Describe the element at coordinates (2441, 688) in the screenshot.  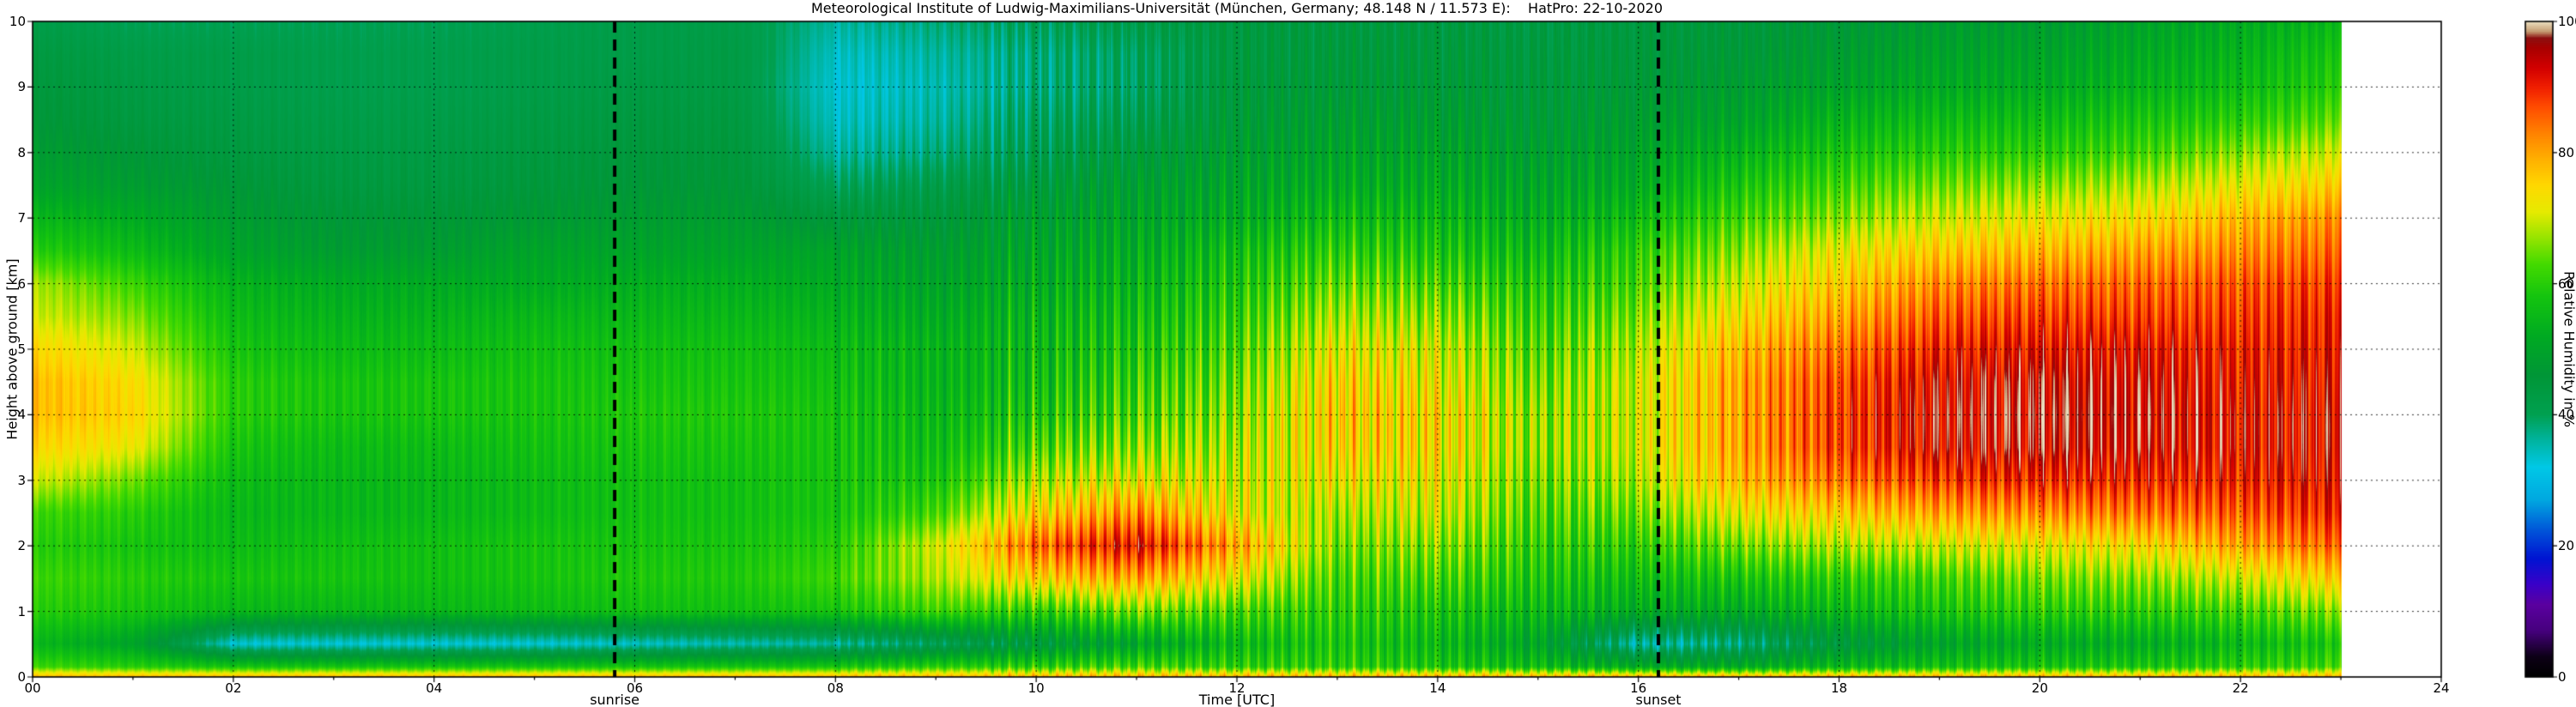
I see `x-tick-label: 24` at that location.